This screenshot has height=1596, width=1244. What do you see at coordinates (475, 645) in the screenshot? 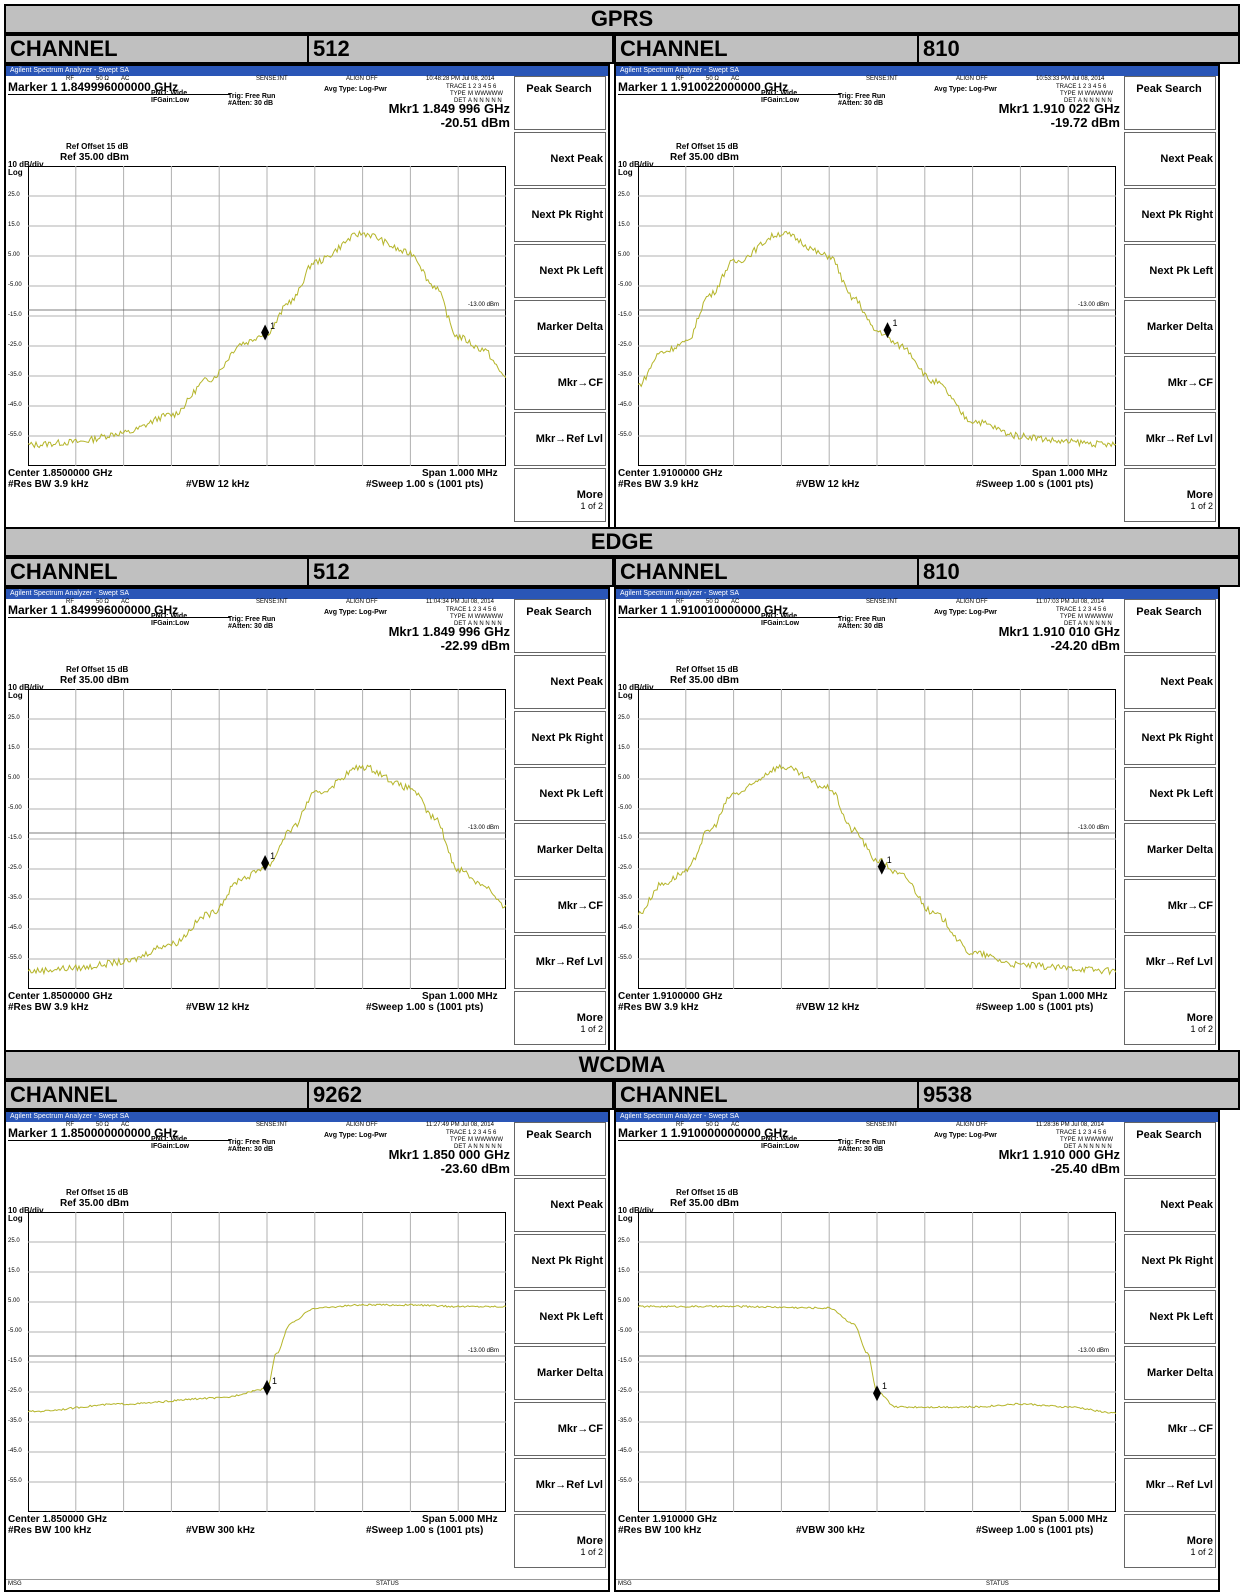
I see `marker-readout-amplitude: -22.99 dBm` at bounding box center [475, 645].